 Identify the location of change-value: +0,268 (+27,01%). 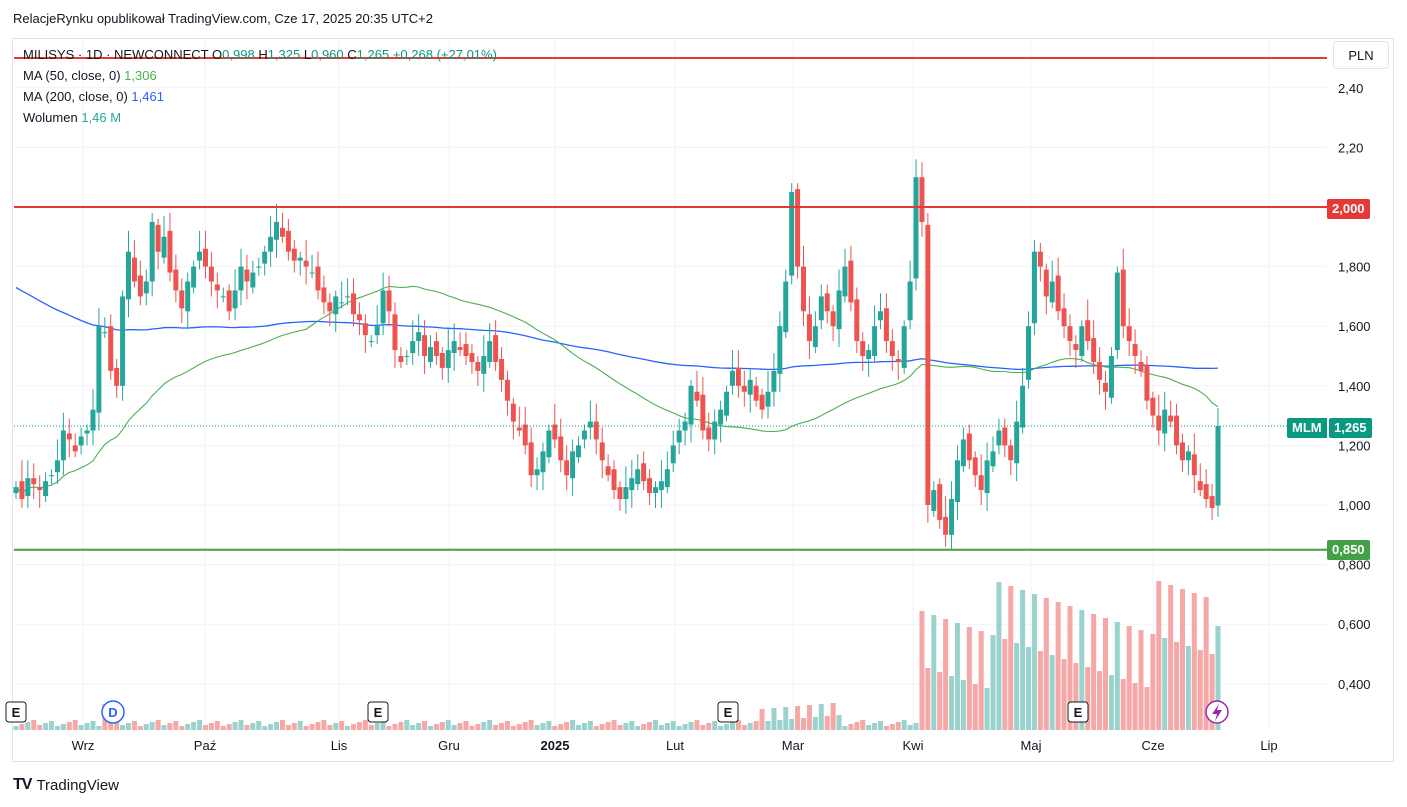
(444, 54).